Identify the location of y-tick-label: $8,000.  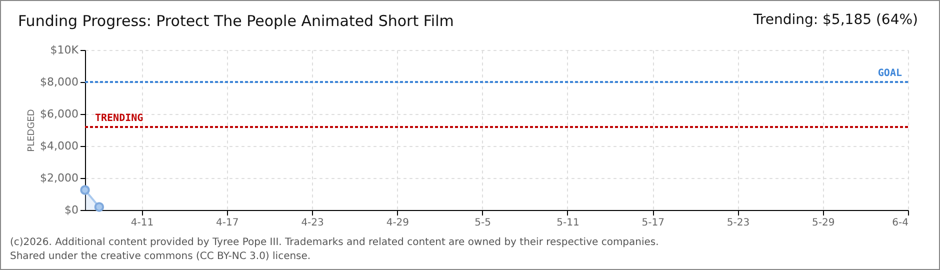
(59, 82).